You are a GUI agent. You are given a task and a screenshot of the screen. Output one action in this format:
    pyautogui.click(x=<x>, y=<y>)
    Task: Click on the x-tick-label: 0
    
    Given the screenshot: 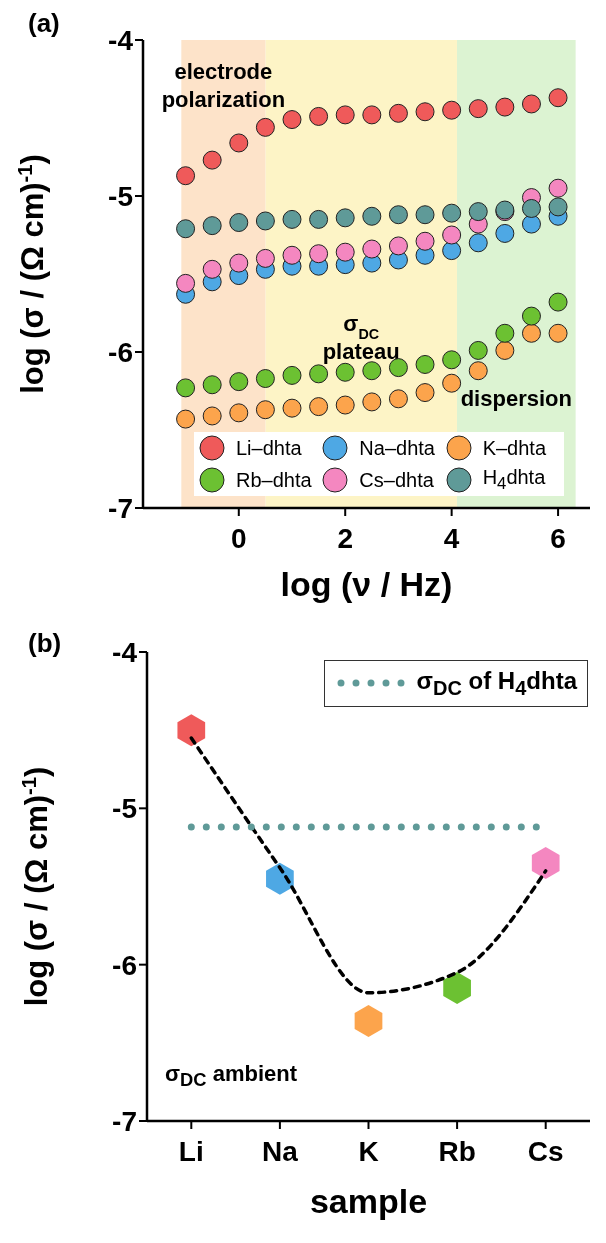 What is the action you would take?
    pyautogui.click(x=239, y=538)
    